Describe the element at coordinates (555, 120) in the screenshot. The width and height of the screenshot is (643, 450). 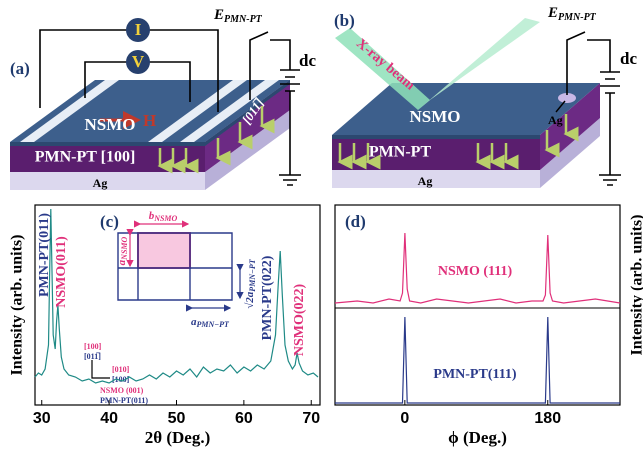
I see `contact-label: Ag` at that location.